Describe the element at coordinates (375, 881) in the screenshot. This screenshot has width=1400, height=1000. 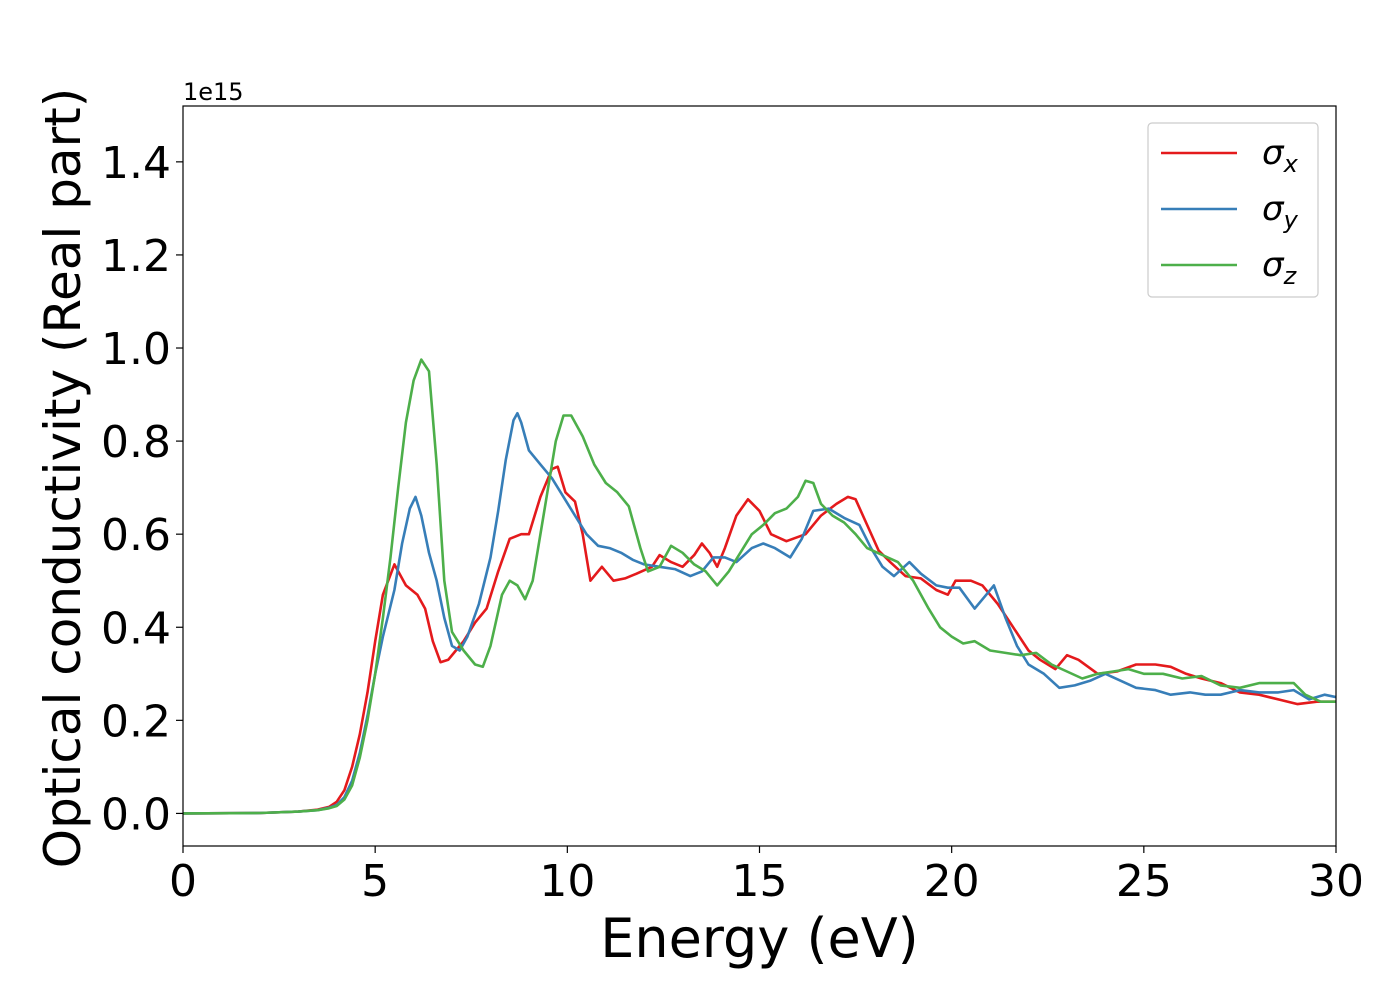
I see `x-tick-label: 5` at that location.